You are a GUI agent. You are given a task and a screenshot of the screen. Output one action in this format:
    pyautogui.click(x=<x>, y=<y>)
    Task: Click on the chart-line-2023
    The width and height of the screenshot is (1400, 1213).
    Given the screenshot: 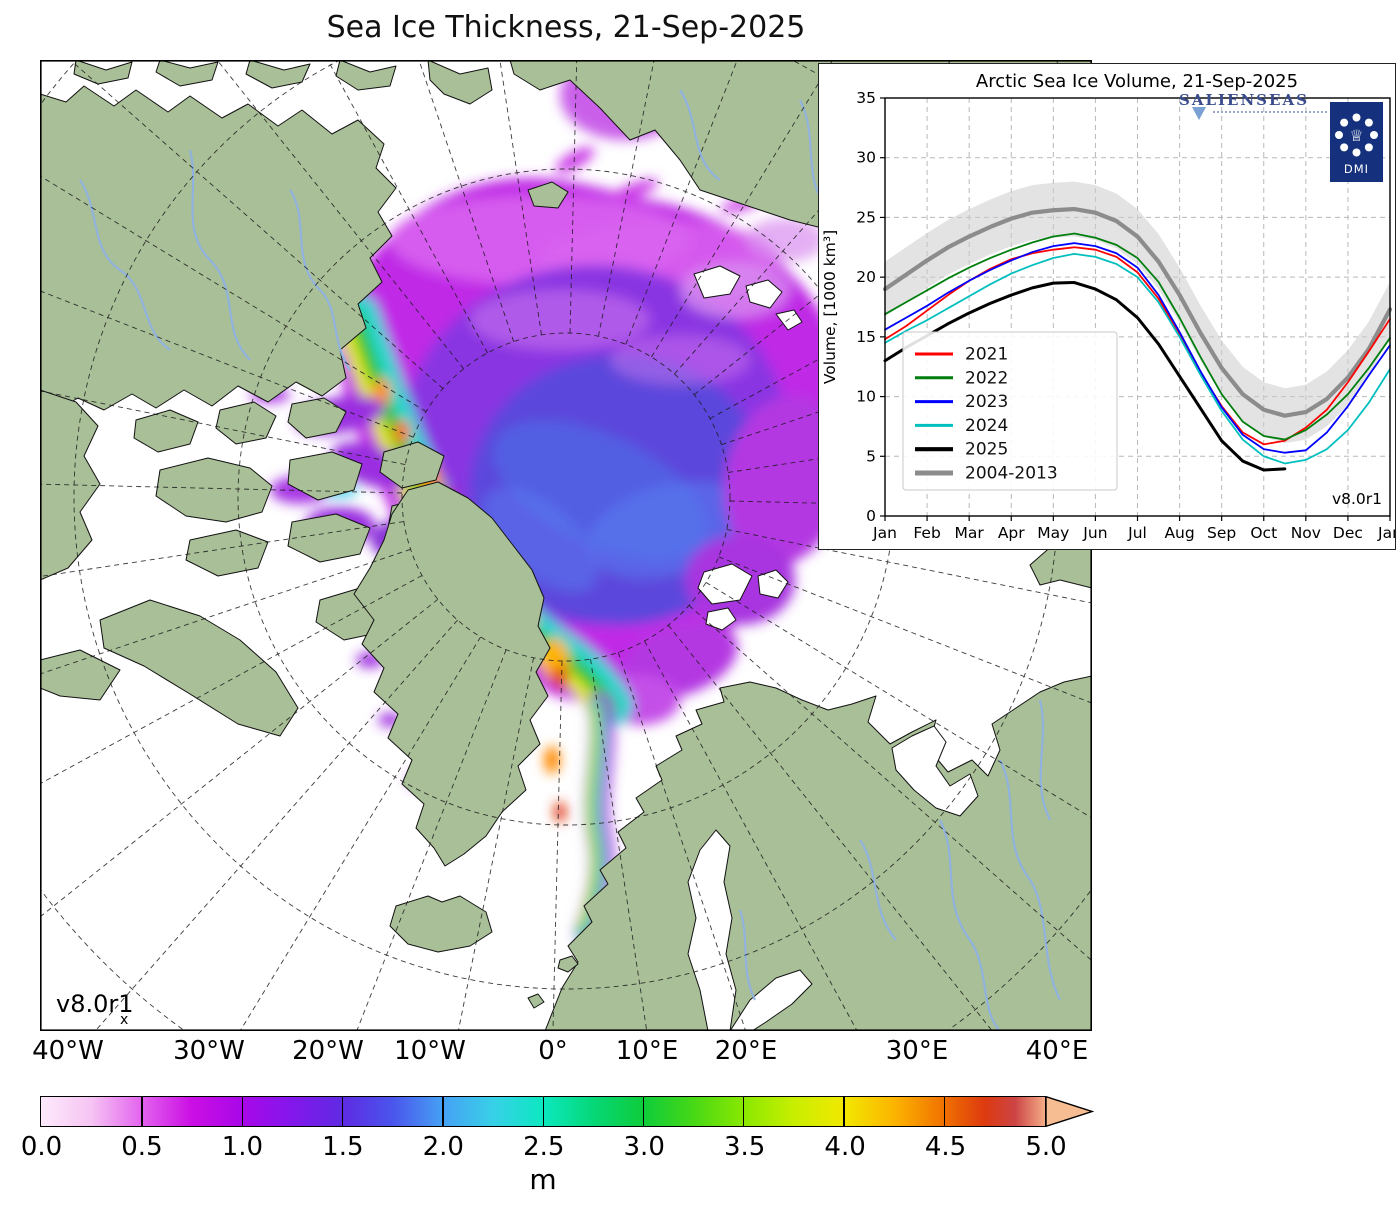 What is the action you would take?
    pyautogui.click(x=1137, y=348)
    